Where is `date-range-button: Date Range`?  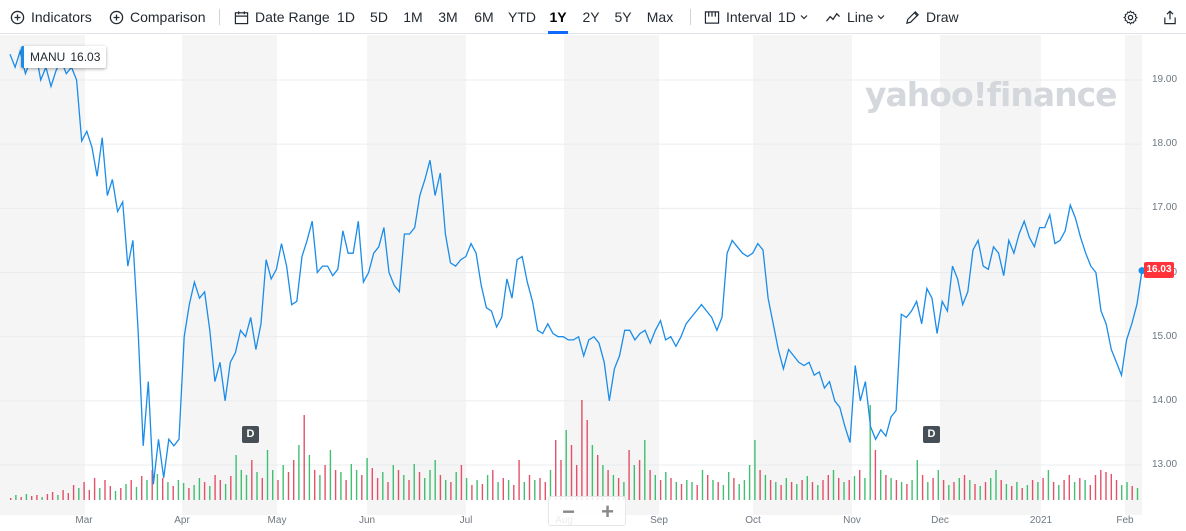
date-range-button: Date Range is located at coordinates (282, 17).